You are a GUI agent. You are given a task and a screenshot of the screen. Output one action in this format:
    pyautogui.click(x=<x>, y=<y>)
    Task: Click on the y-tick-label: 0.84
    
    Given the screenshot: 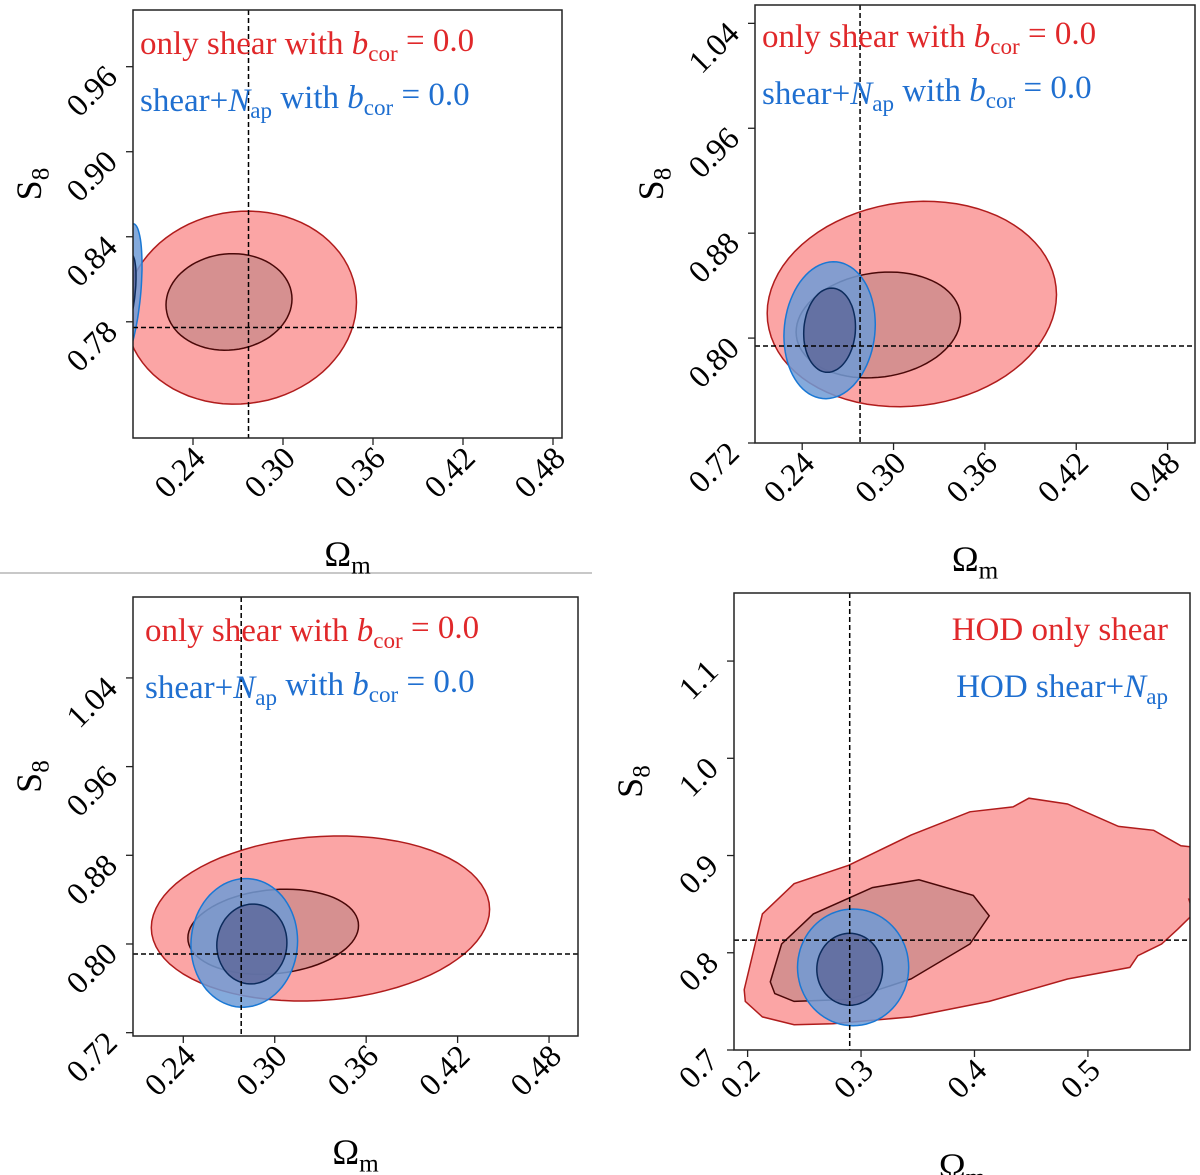 What is the action you would take?
    pyautogui.click(x=91, y=260)
    